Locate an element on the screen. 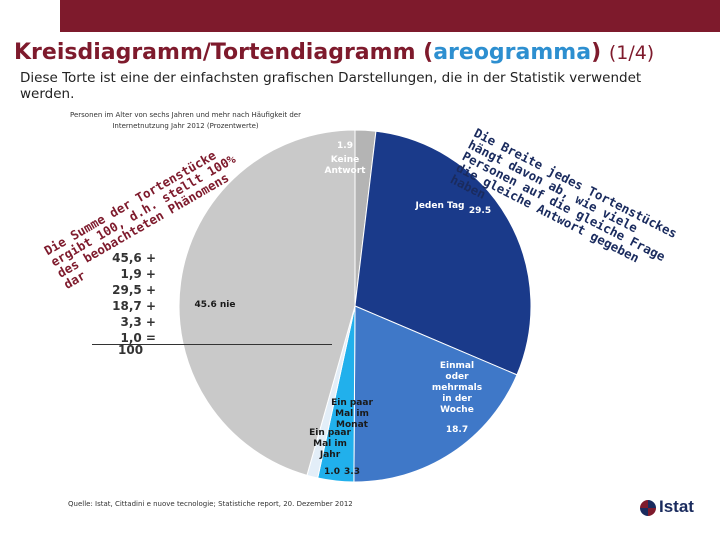 This screenshot has height=540, width=720. title-main: Kreisdiagramm/Tortendiagramm ( is located at coordinates (224, 52).